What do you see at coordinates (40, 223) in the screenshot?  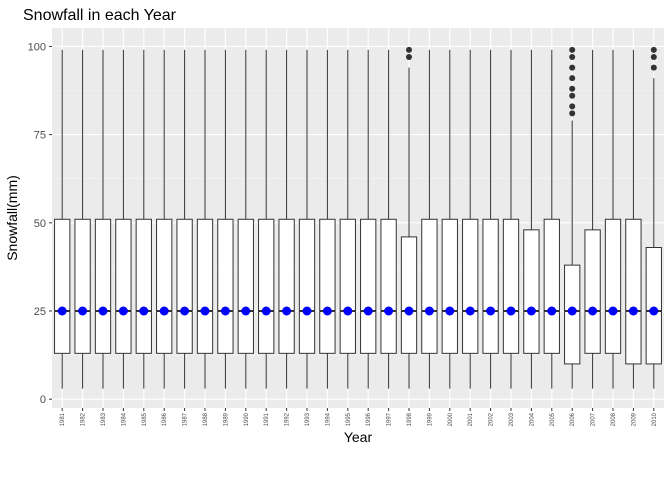 I see `y-axis: 0 25 50 75 100` at bounding box center [40, 223].